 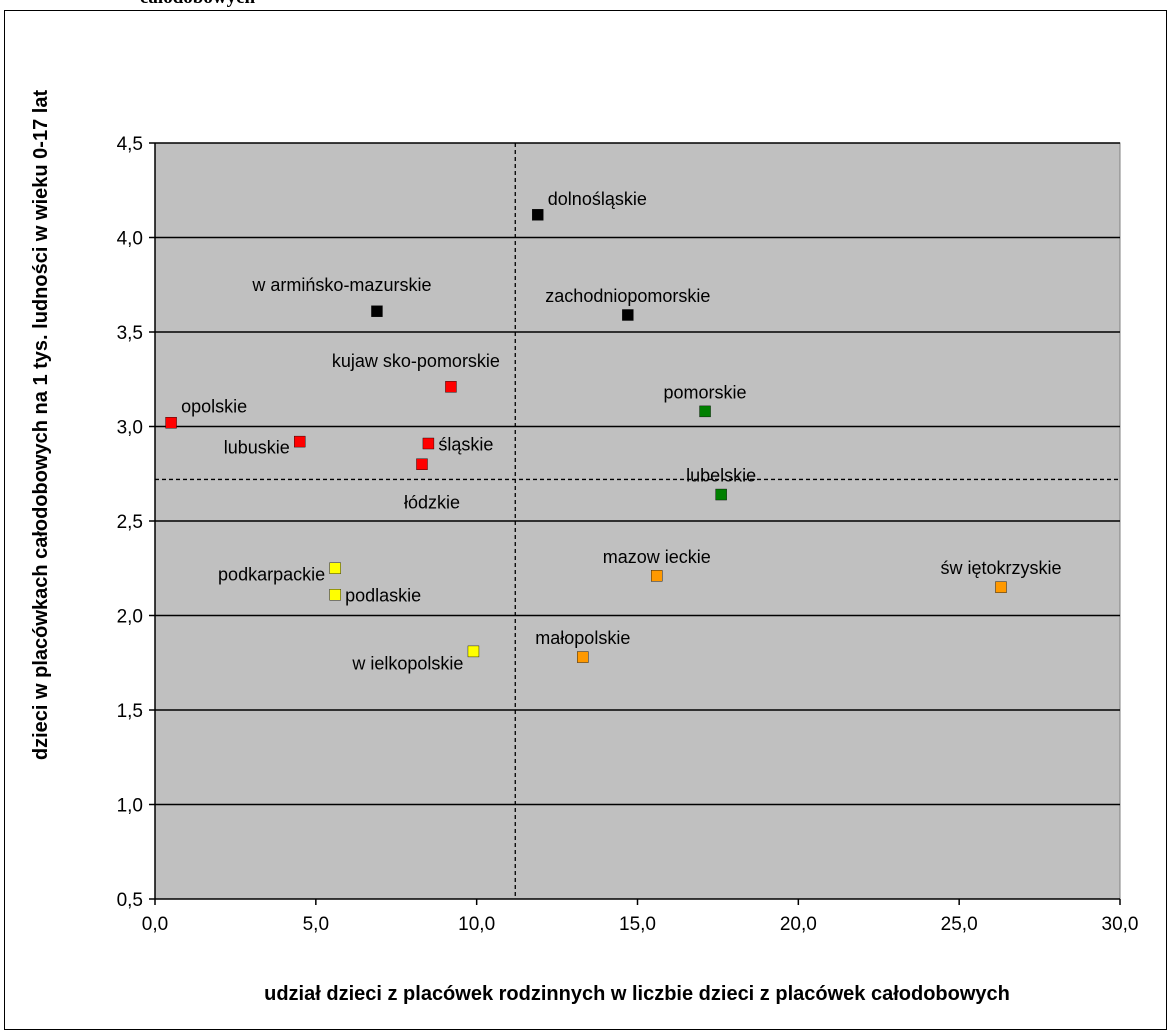 I want to click on x-tick-label: 0,0, so click(x=155, y=924).